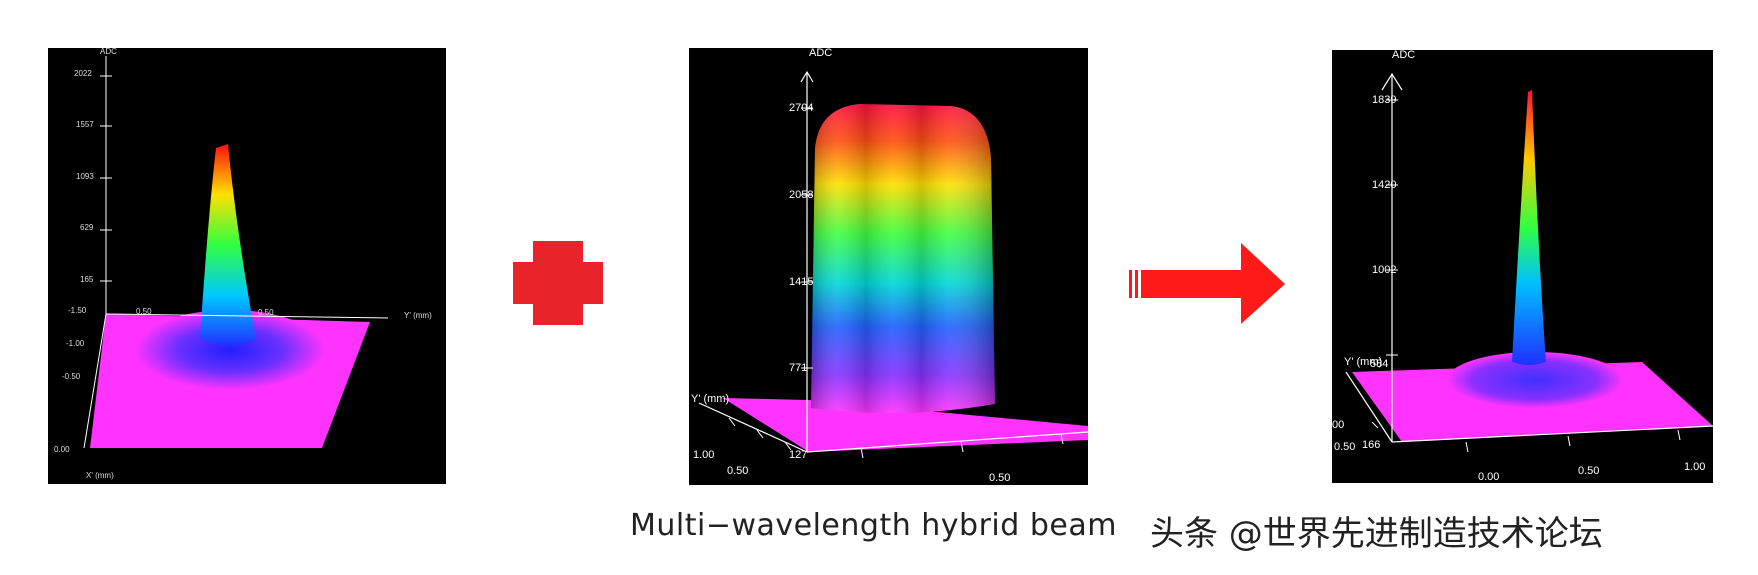  What do you see at coordinates (1379, 364) in the screenshot?
I see `z-tick: 584` at bounding box center [1379, 364].